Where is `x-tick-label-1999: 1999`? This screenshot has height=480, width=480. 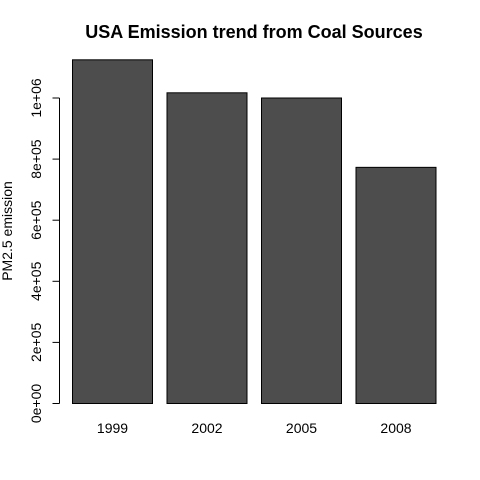
x-tick-label-1999: 1999 is located at coordinates (112, 428).